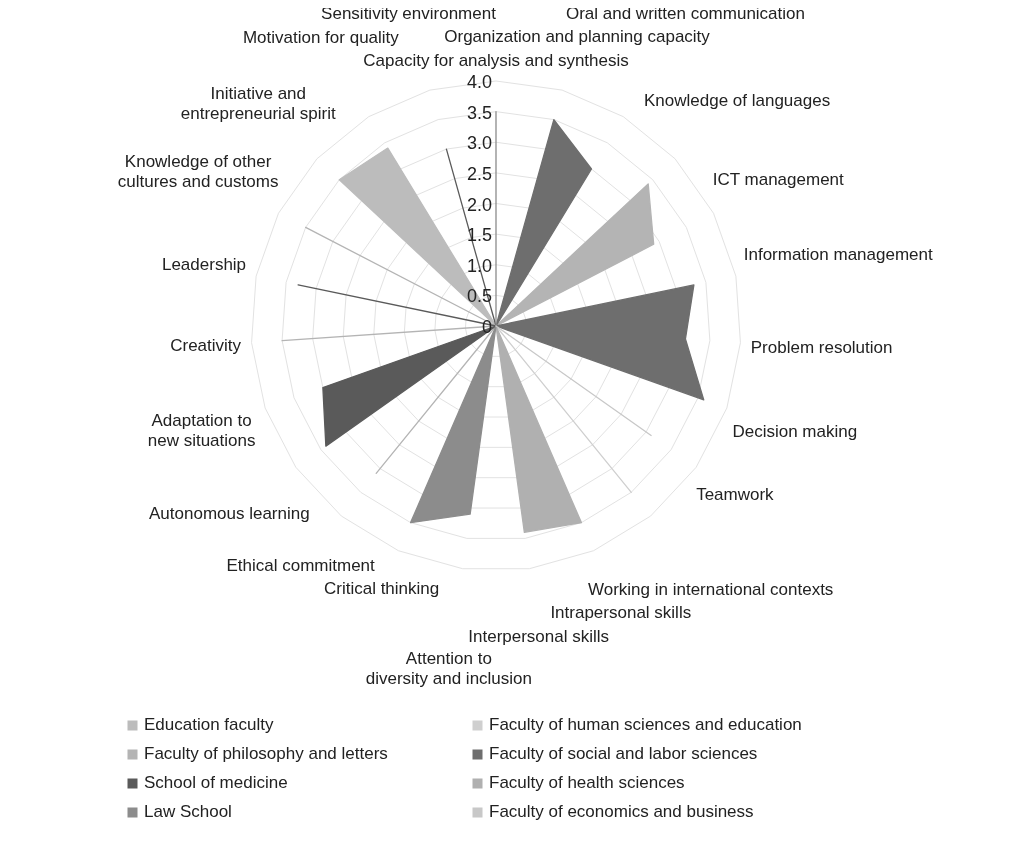  I want to click on spoke-label: Knowledge of other cultures and customs, so click(198, 171).